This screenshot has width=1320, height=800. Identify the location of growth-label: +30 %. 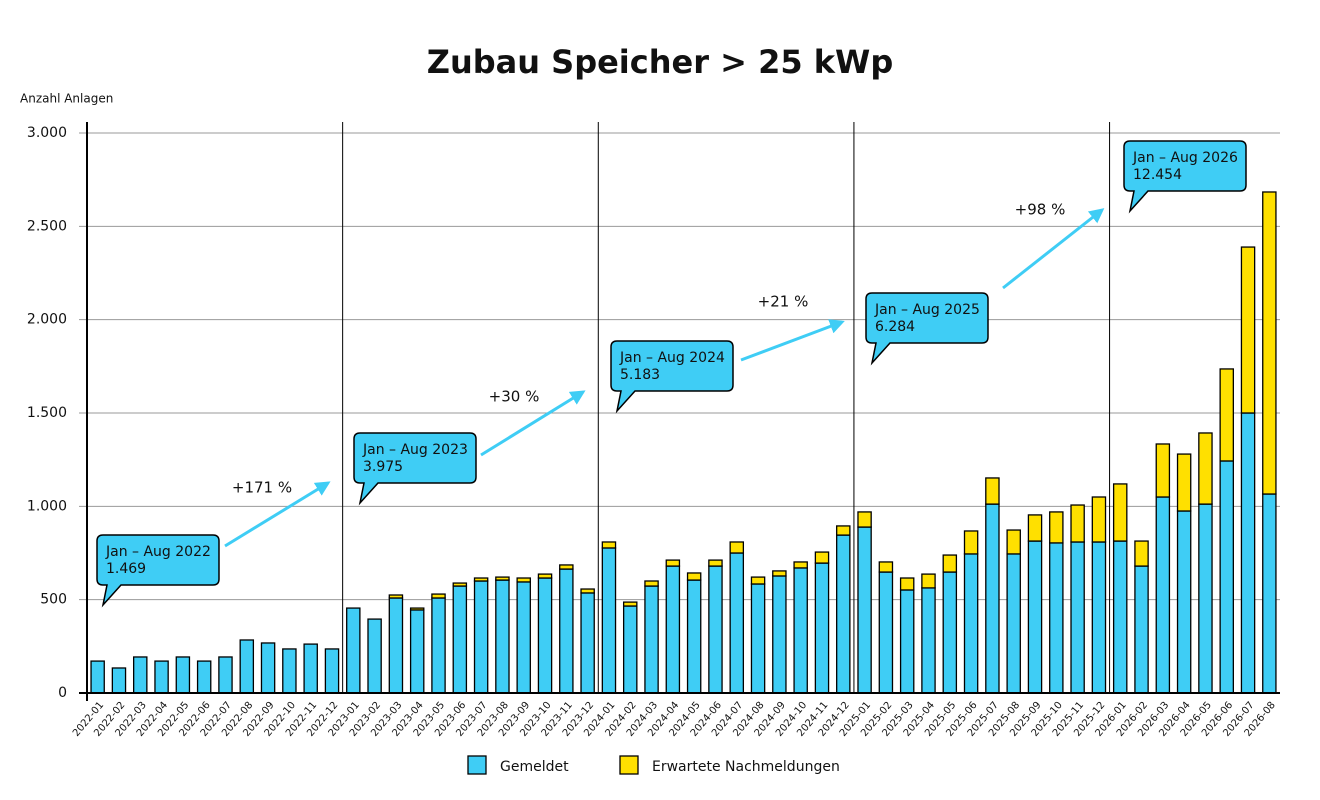
(514, 397).